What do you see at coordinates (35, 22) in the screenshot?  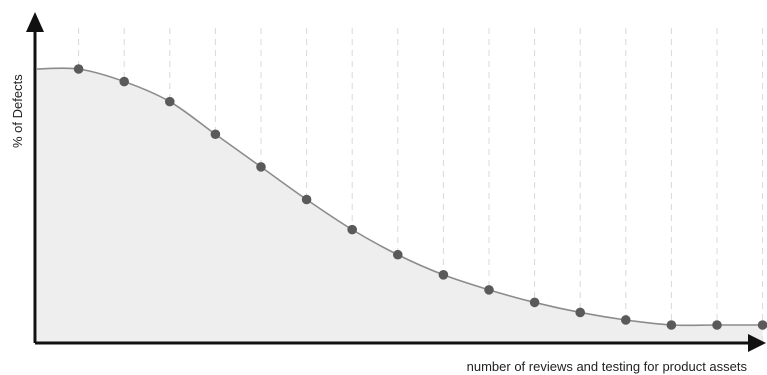 I see `y-axis-arrow` at bounding box center [35, 22].